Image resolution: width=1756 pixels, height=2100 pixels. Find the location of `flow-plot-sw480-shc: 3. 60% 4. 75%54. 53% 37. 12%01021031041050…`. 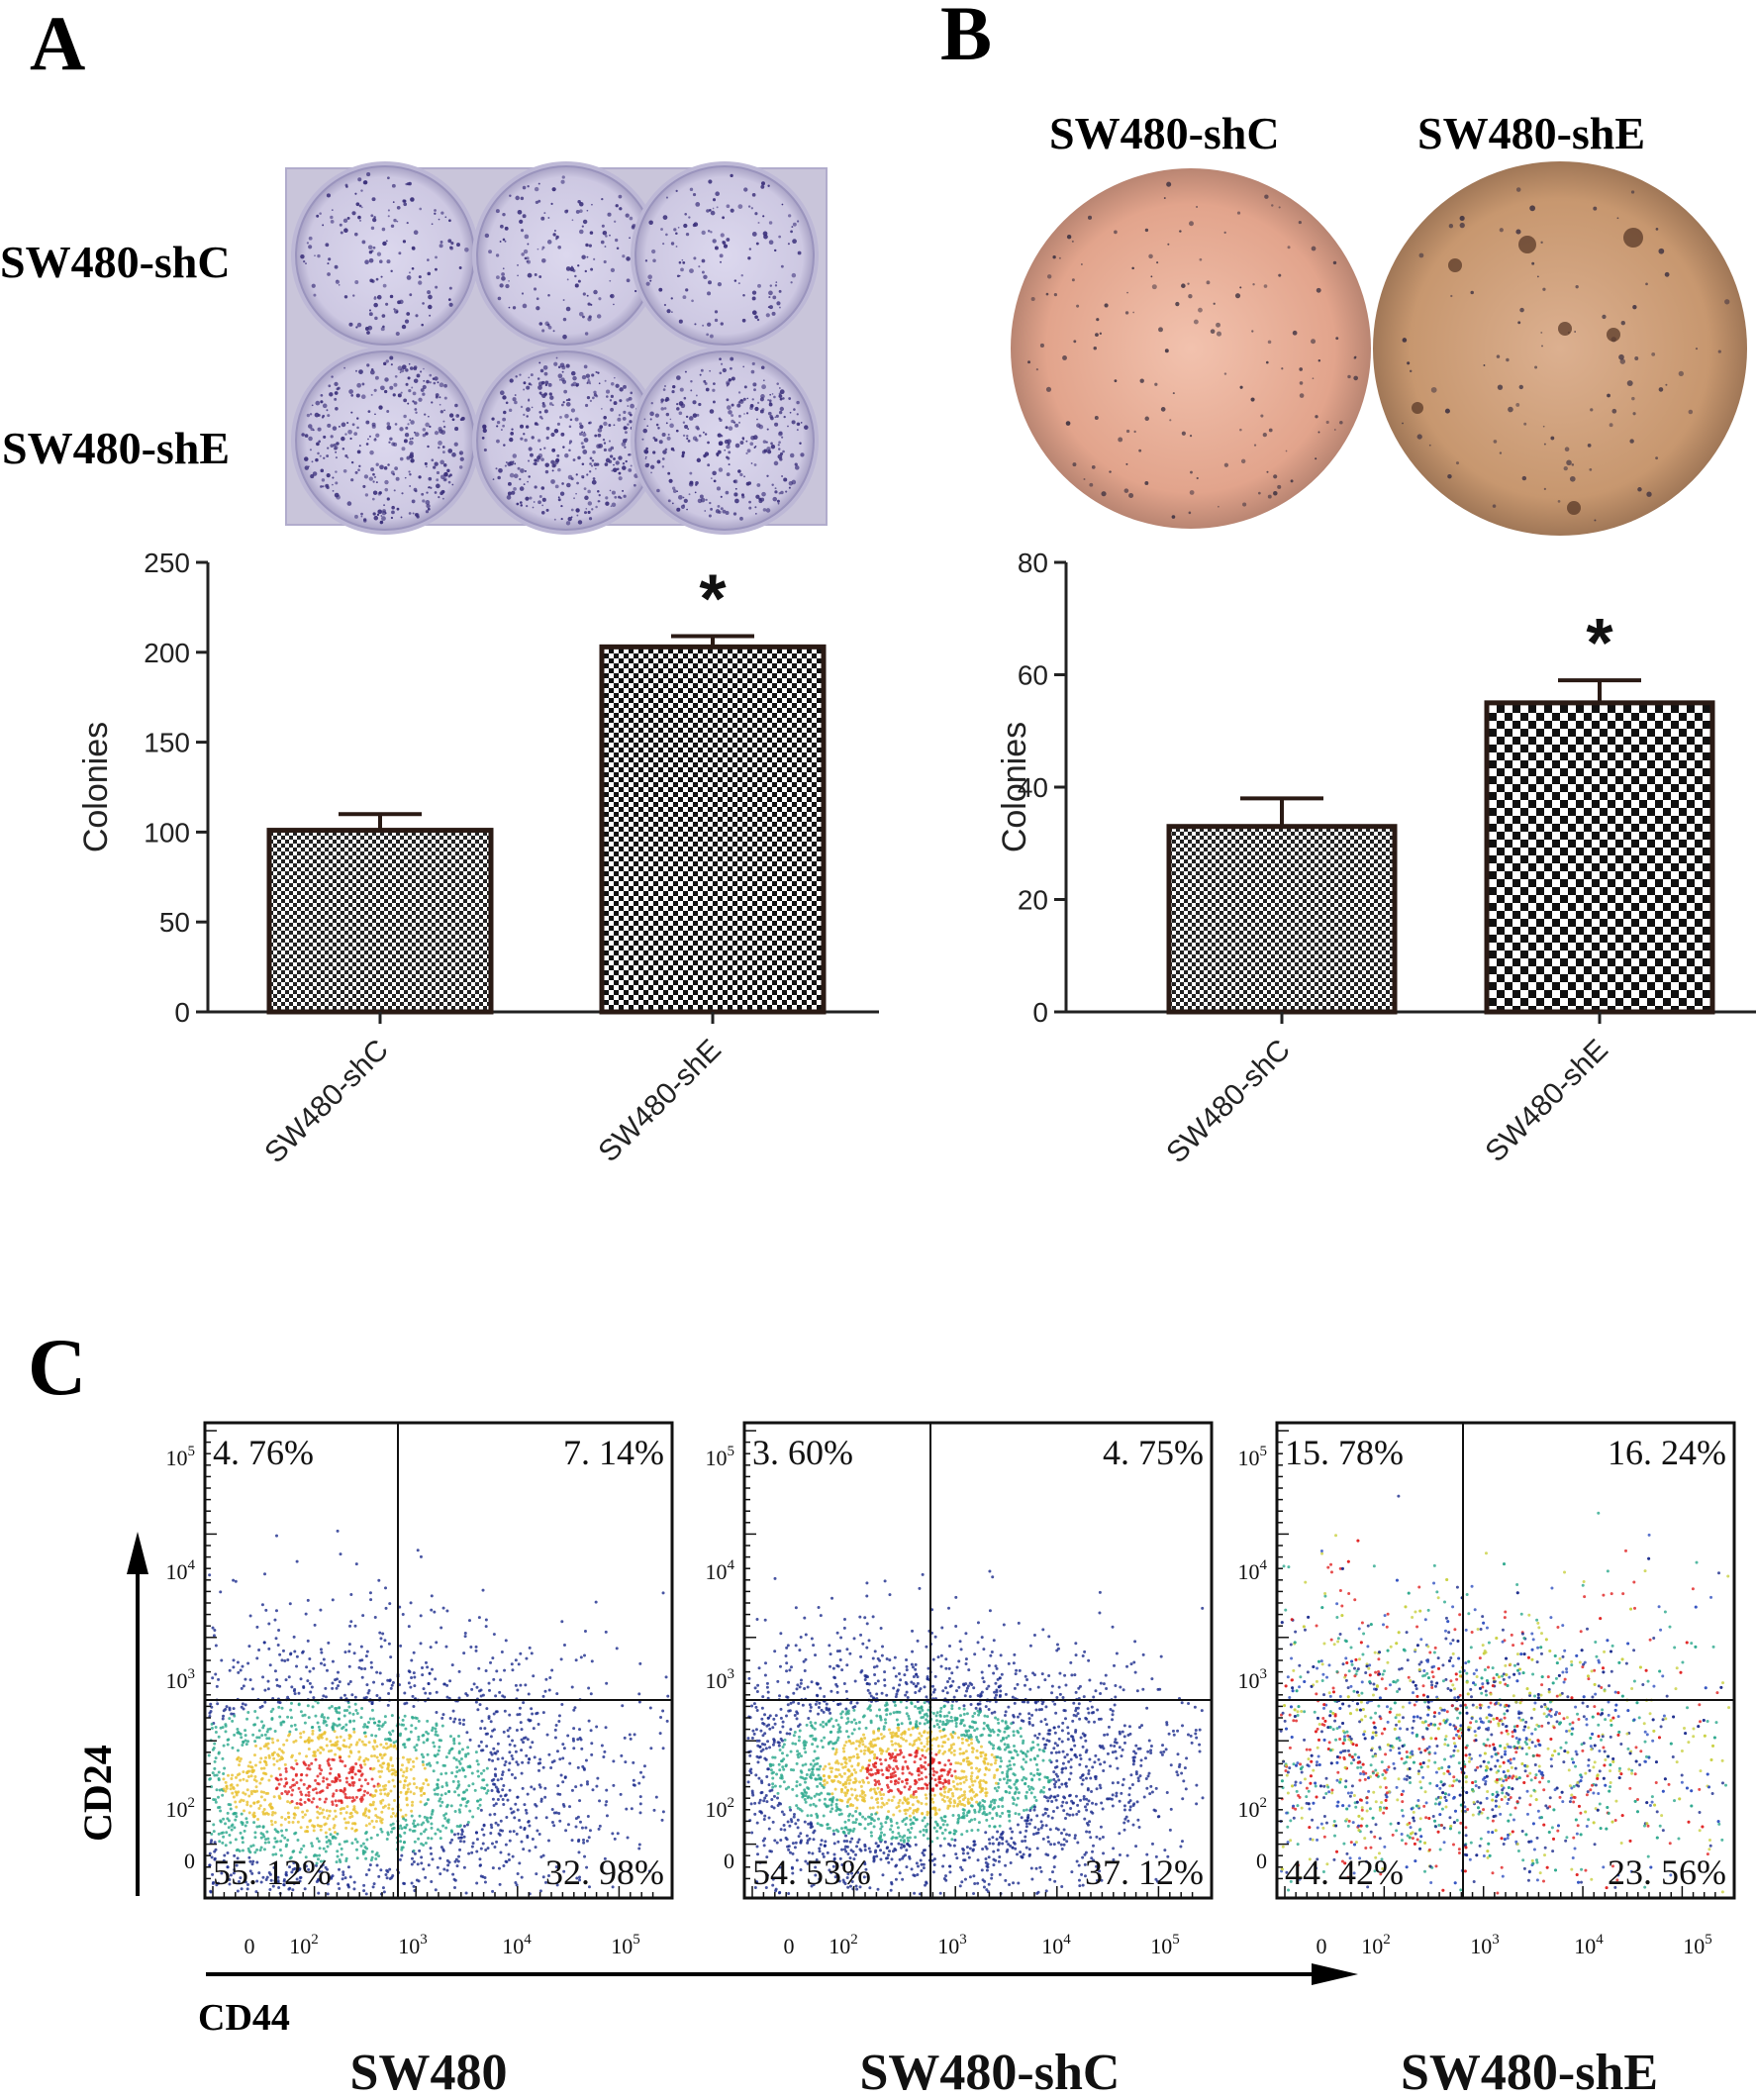

flow-plot-sw480-shc: 3. 60% 4. 75%54. 53% 37. 12%01021031041050… is located at coordinates (960, 1760).